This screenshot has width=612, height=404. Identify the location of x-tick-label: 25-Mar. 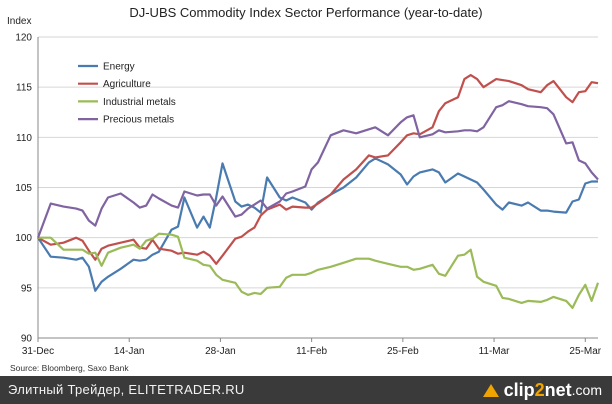
(585, 351).